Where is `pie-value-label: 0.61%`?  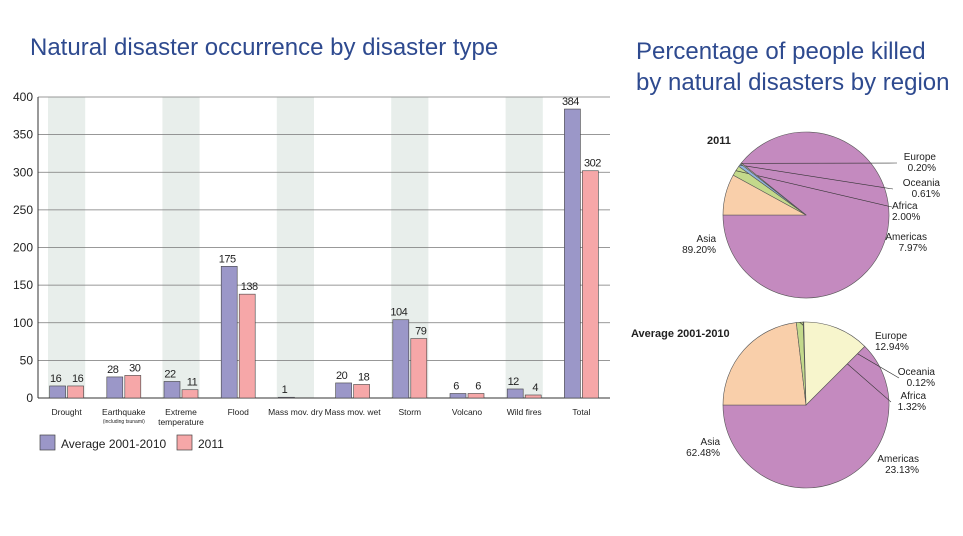
pie-value-label: 0.61% is located at coordinates (926, 194).